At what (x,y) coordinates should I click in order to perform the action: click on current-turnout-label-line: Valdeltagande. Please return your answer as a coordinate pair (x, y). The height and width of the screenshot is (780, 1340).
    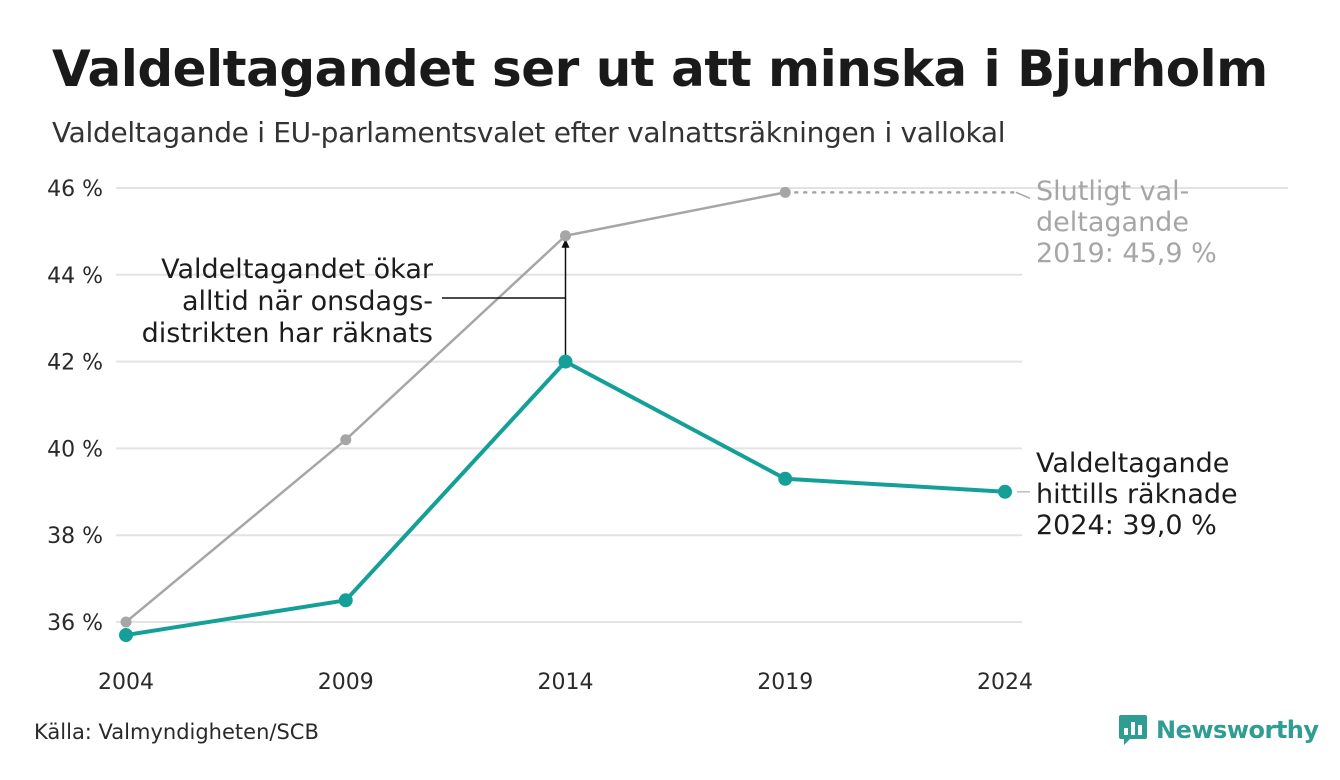
    Looking at the image, I should click on (1132, 463).